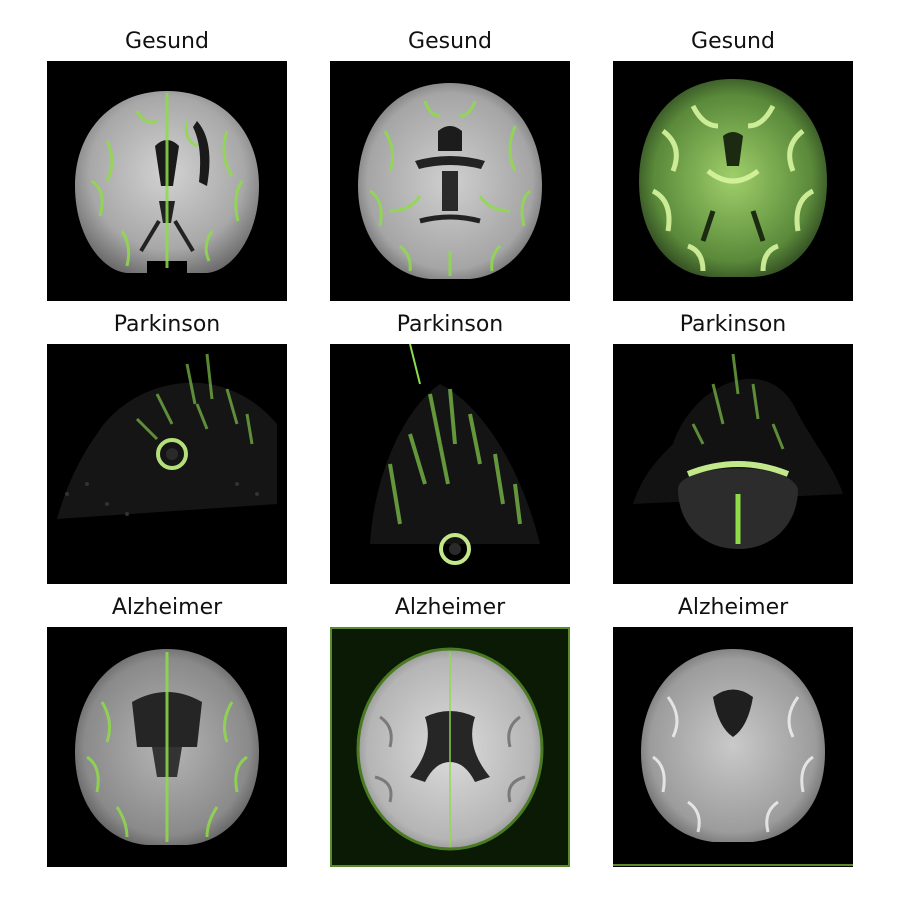 The width and height of the screenshot is (900, 900). I want to click on panel-alzheimer-3: Alzheimer, so click(733, 731).